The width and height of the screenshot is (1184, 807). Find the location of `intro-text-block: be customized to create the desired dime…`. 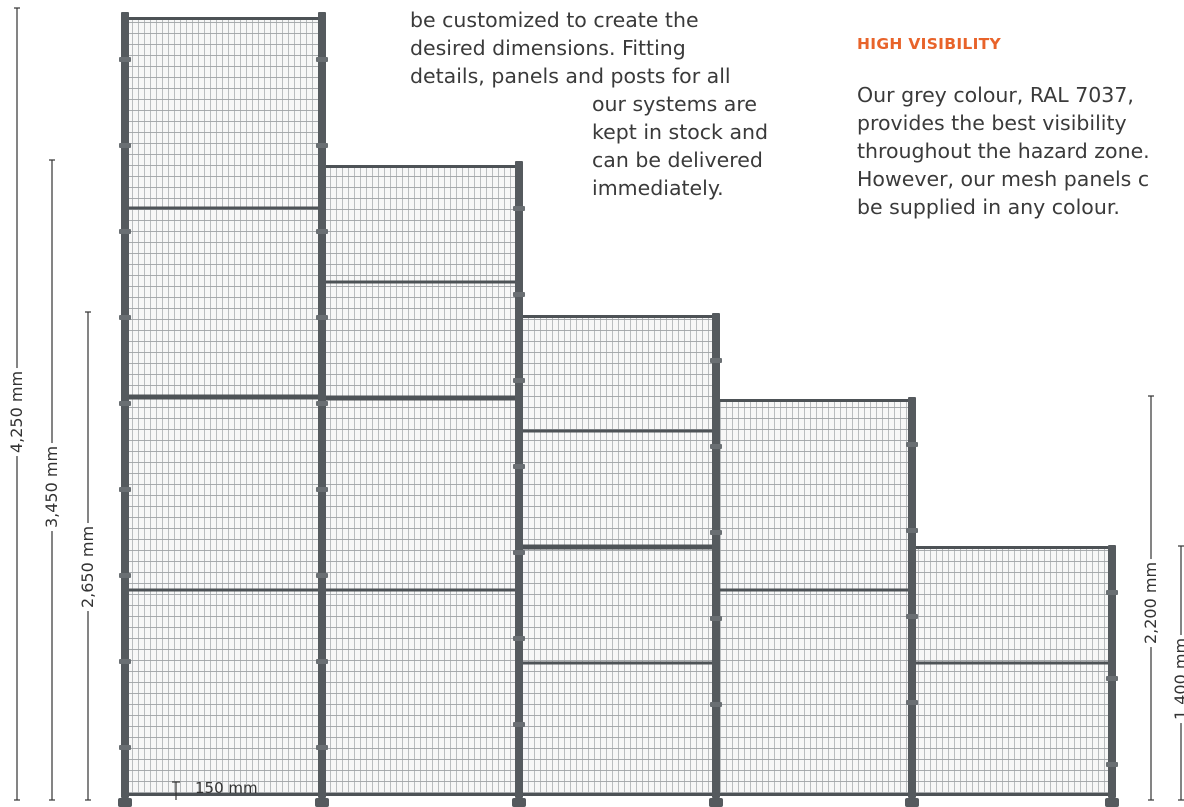

intro-text-block: be customized to create the desired dime… is located at coordinates (589, 104).